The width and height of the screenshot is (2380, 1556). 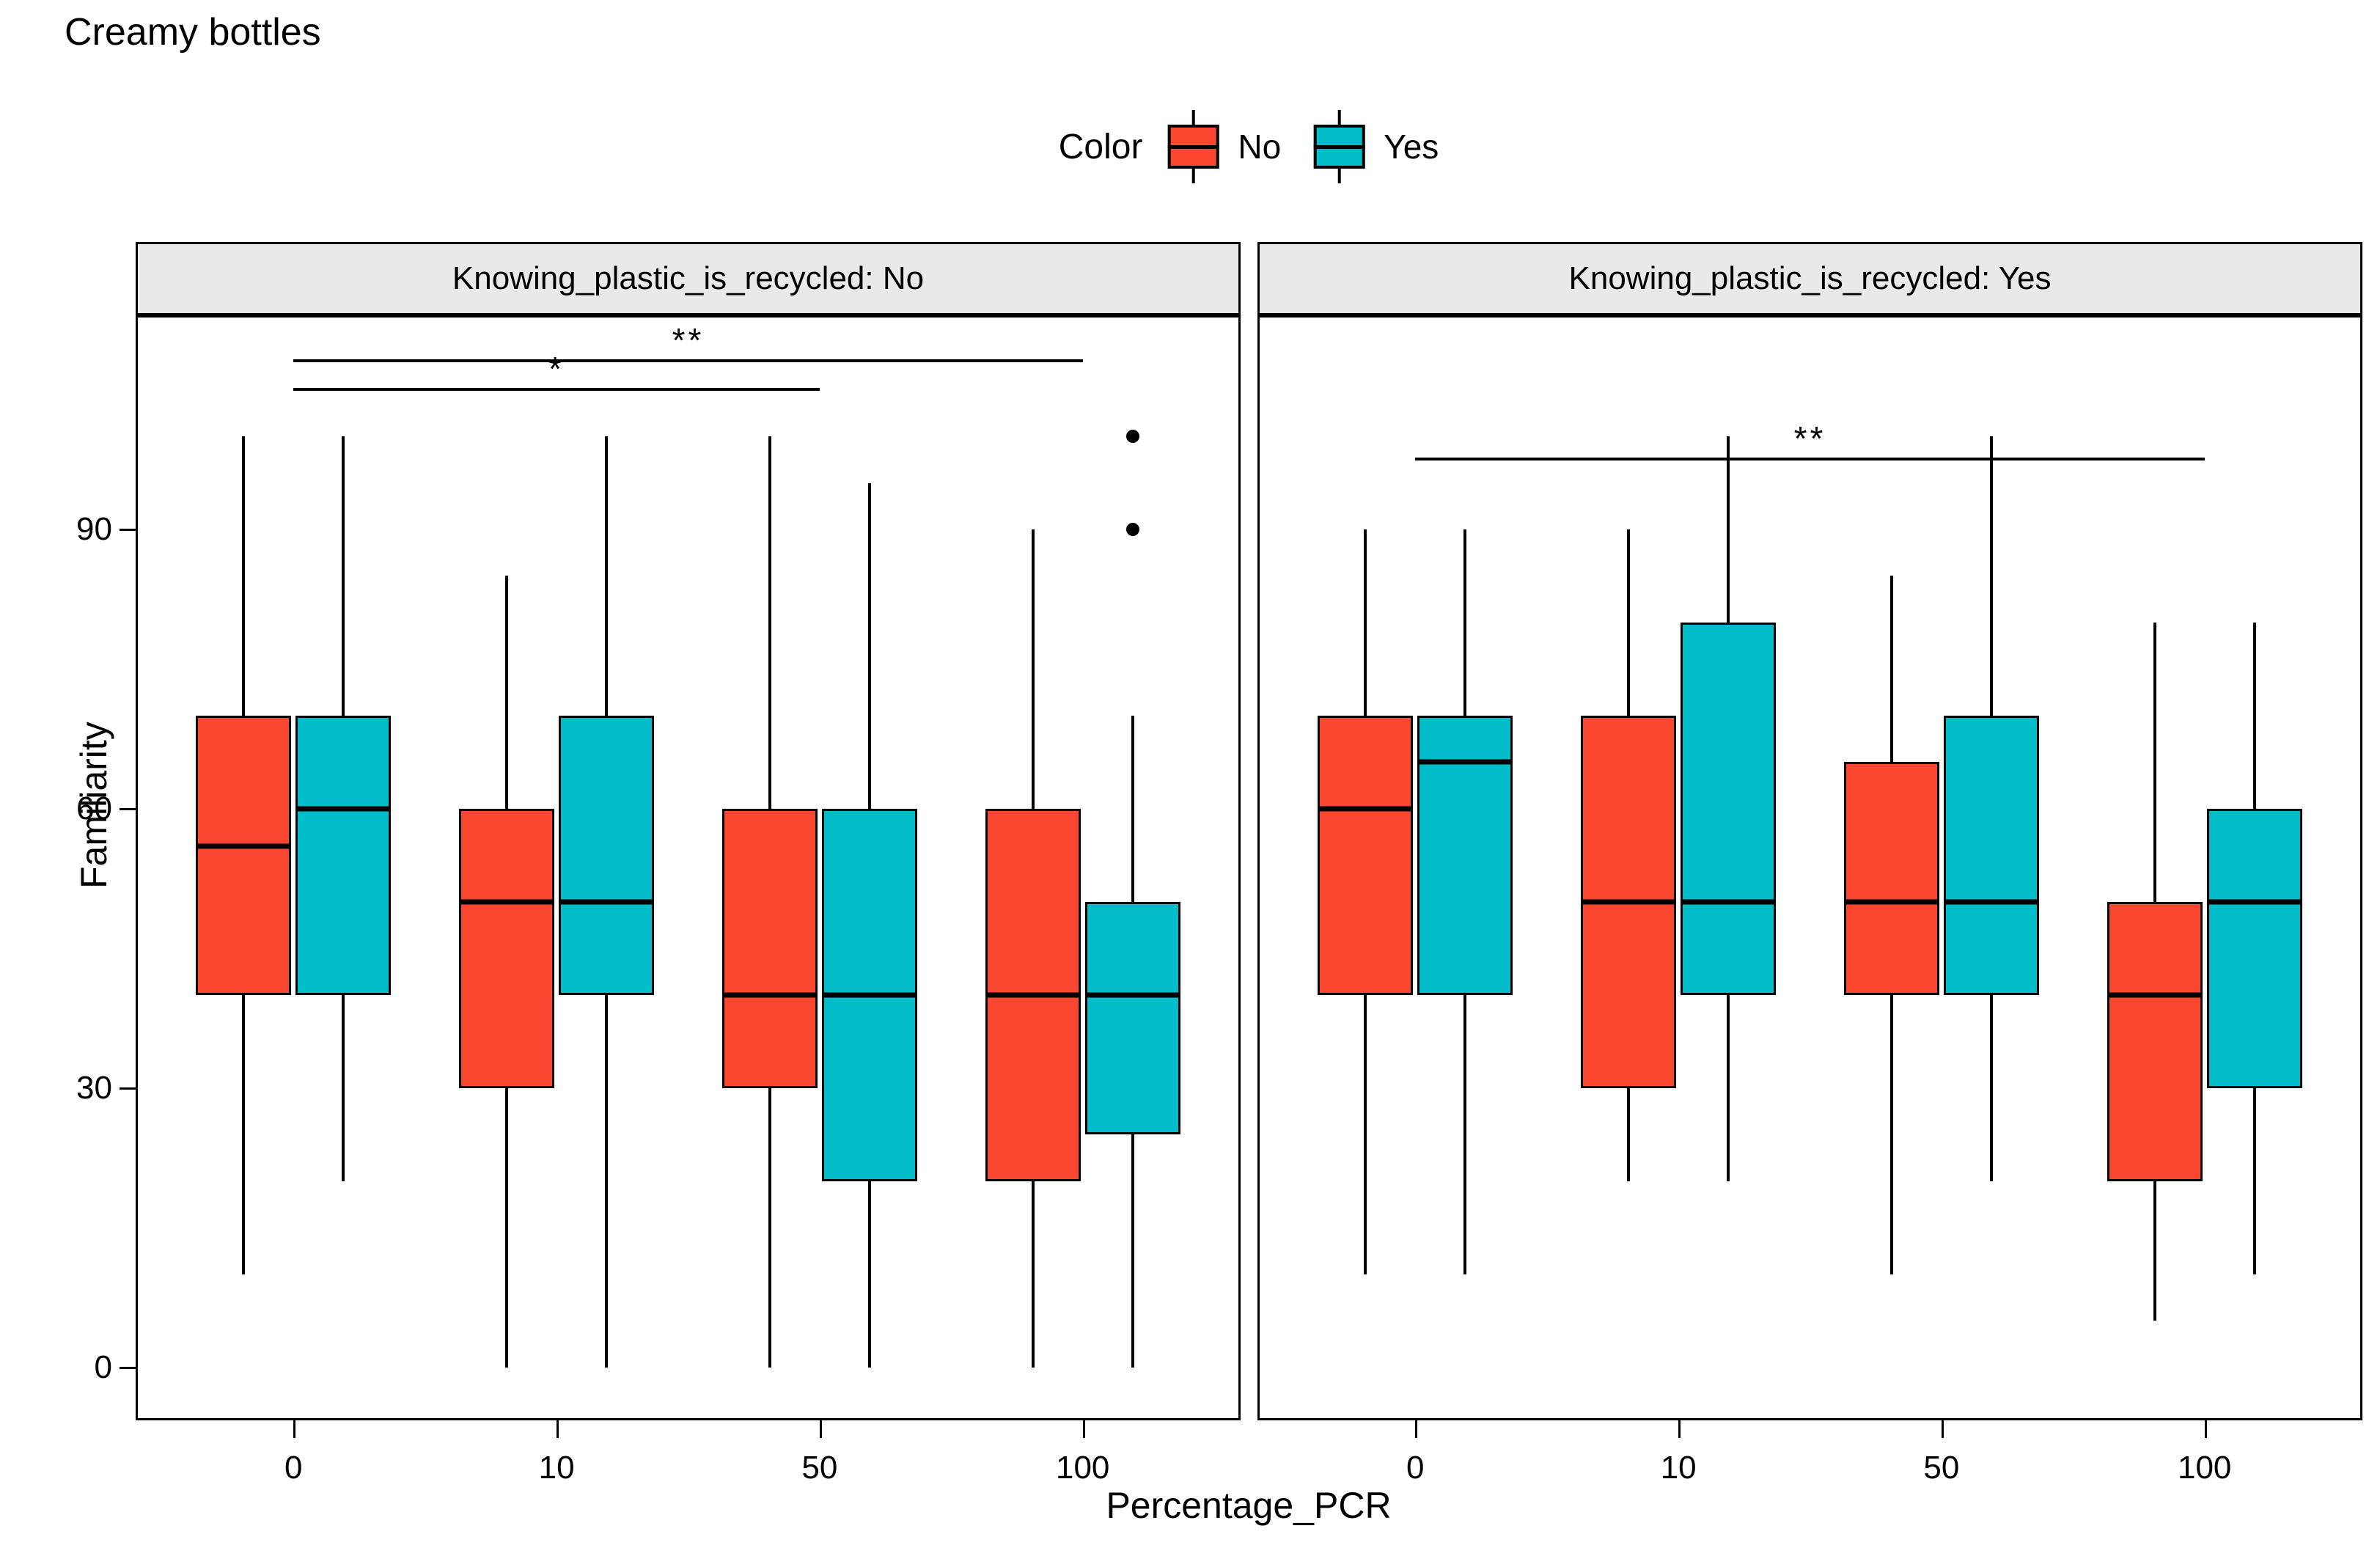 I want to click on boxplot-key-icon-yes, so click(x=1339, y=147).